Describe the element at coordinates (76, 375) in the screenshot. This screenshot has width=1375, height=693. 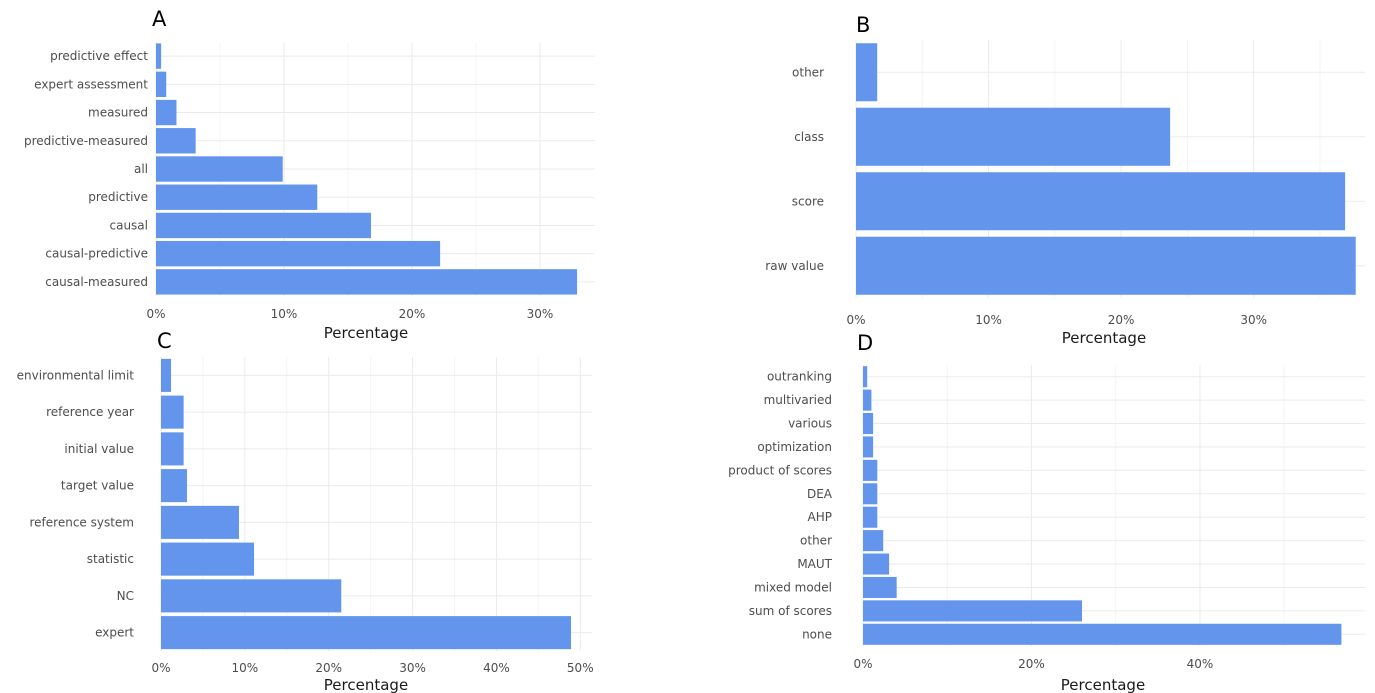
I see `category-label: environmental limit` at that location.